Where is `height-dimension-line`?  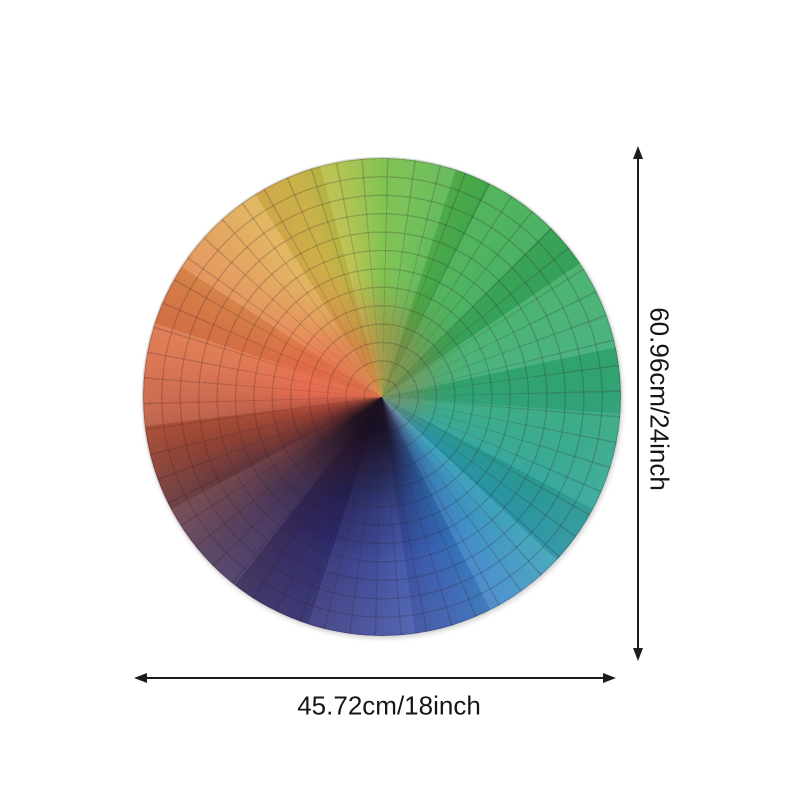
height-dimension-line is located at coordinates (638, 404).